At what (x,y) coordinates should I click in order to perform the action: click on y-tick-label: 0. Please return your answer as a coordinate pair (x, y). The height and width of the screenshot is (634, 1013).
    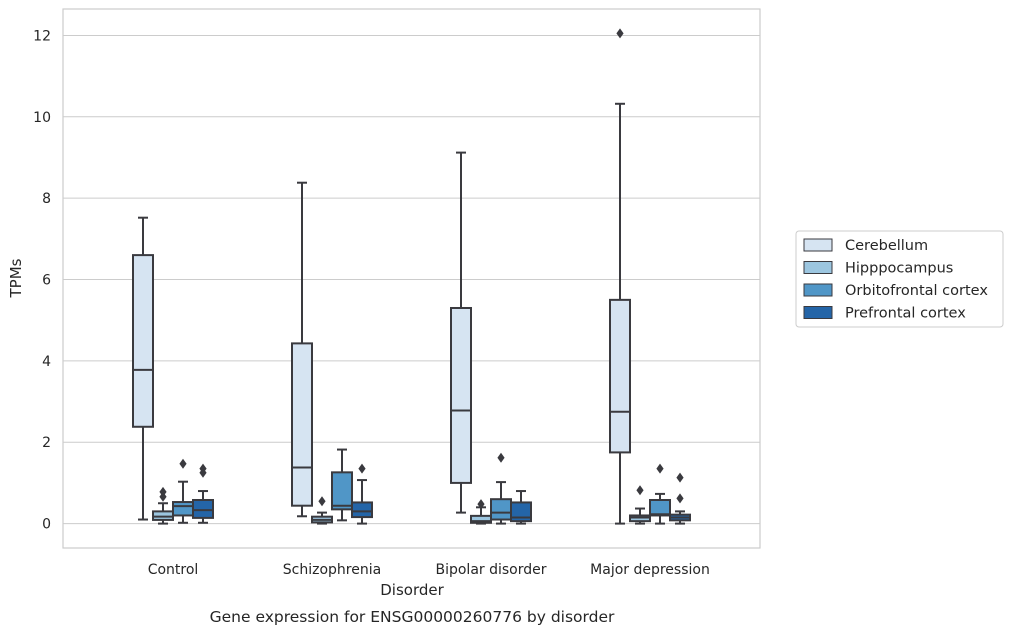
    Looking at the image, I should click on (46, 525).